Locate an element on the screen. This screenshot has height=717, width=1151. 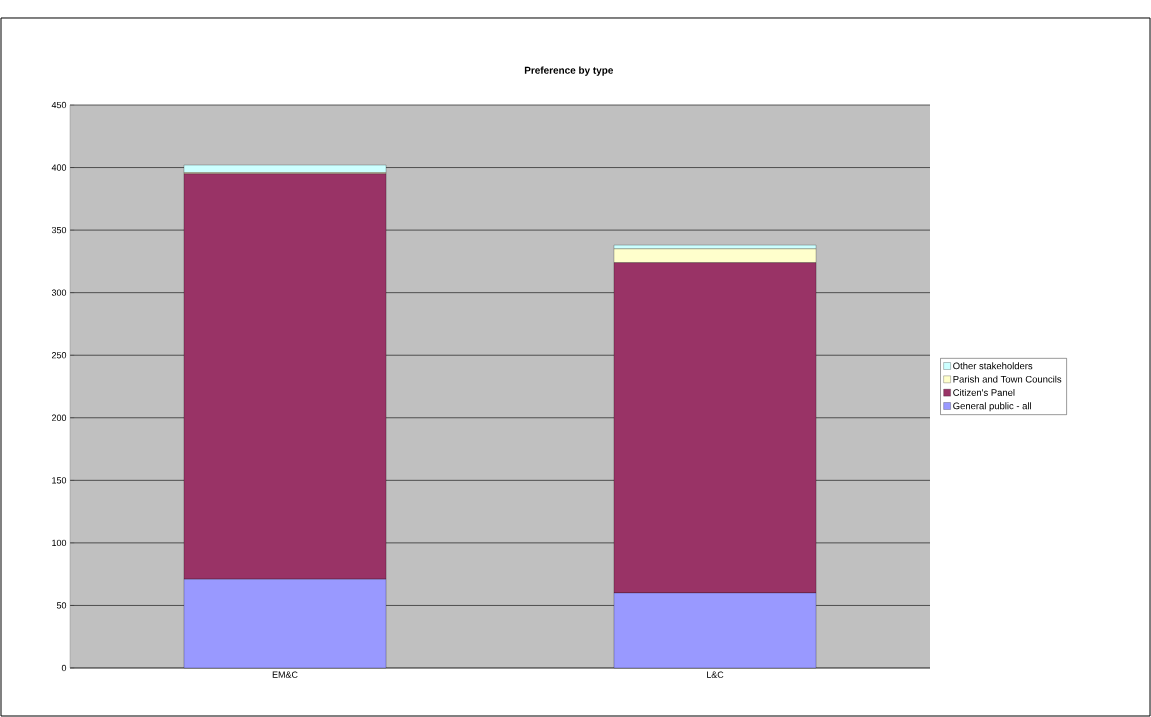
legend-label: Parish and Town Councils is located at coordinates (1007, 379).